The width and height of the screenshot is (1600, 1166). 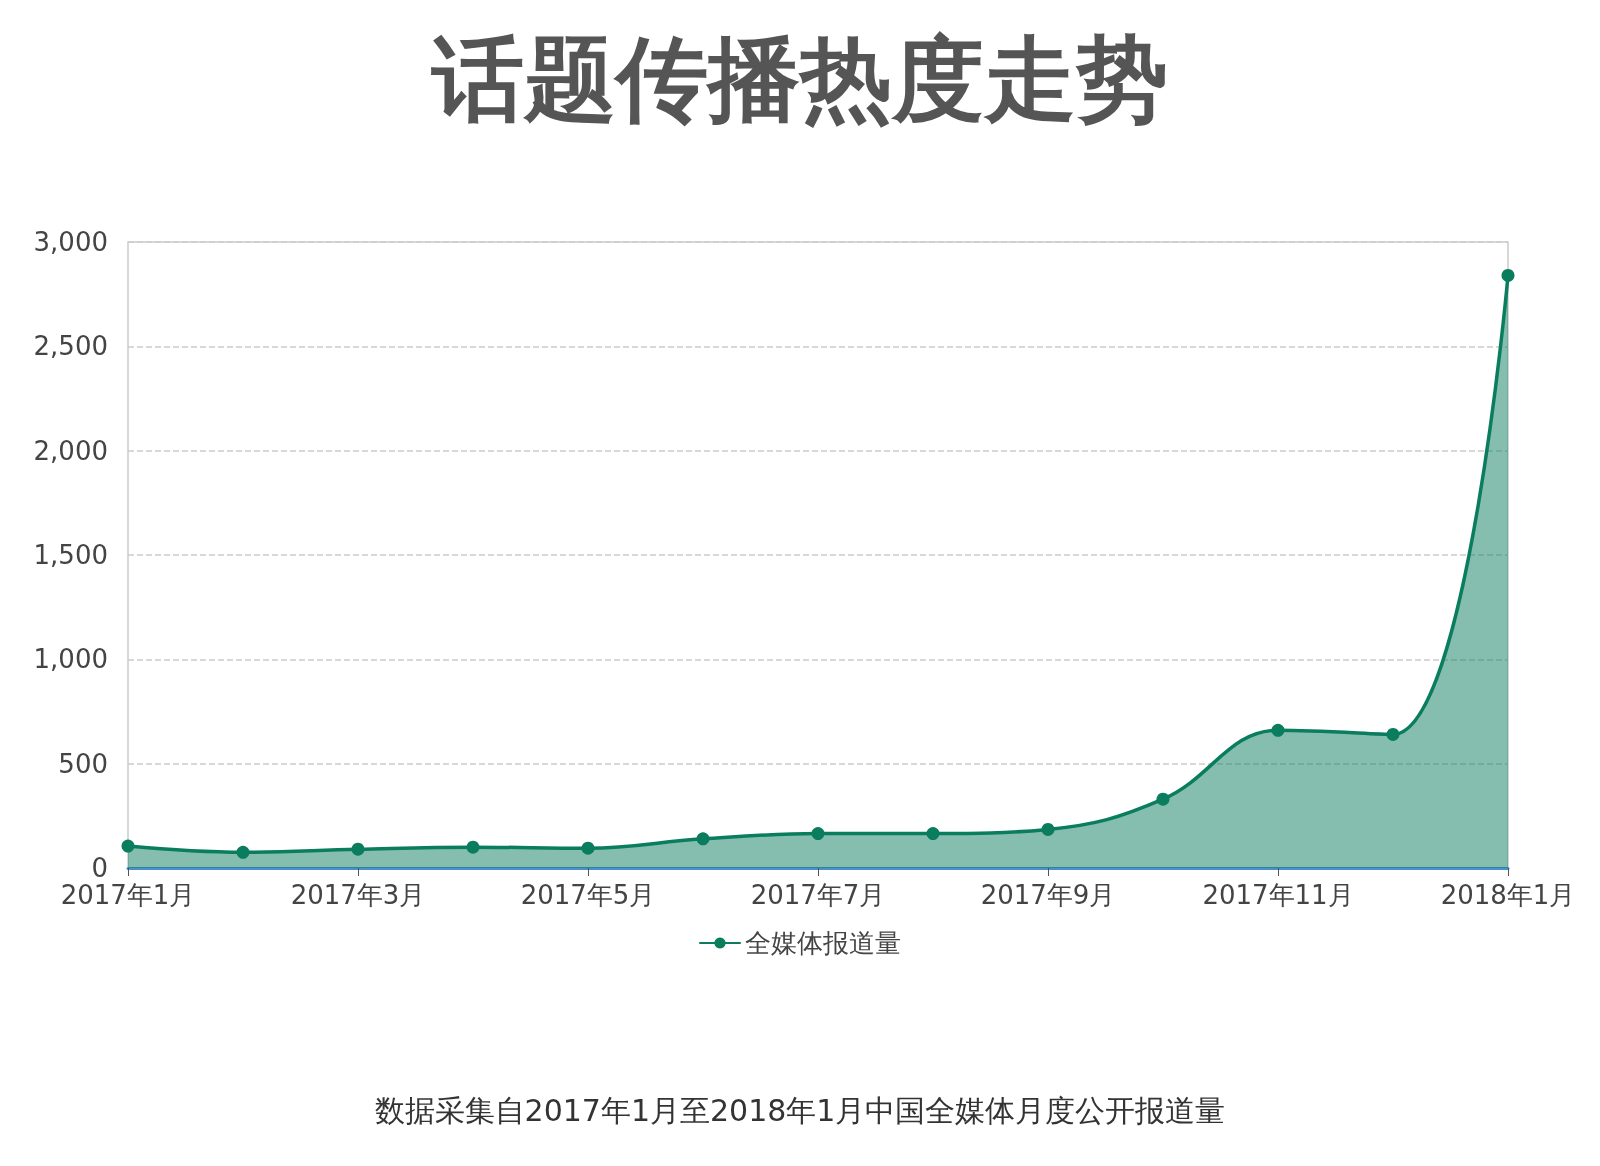 What do you see at coordinates (70, 242) in the screenshot?
I see `y-tick-label: 3,000` at bounding box center [70, 242].